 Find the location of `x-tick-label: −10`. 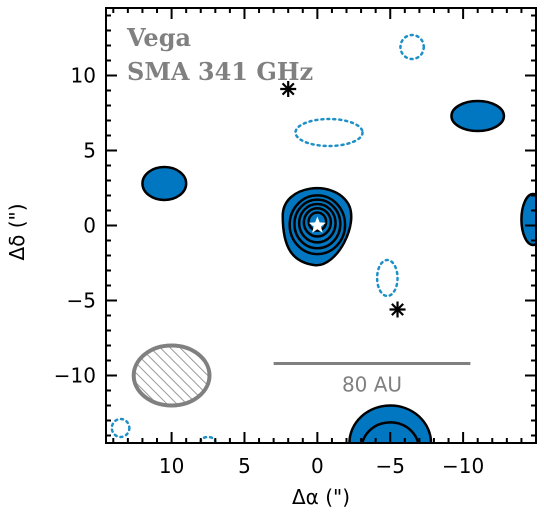

x-tick-label: −10 is located at coordinates (463, 466).